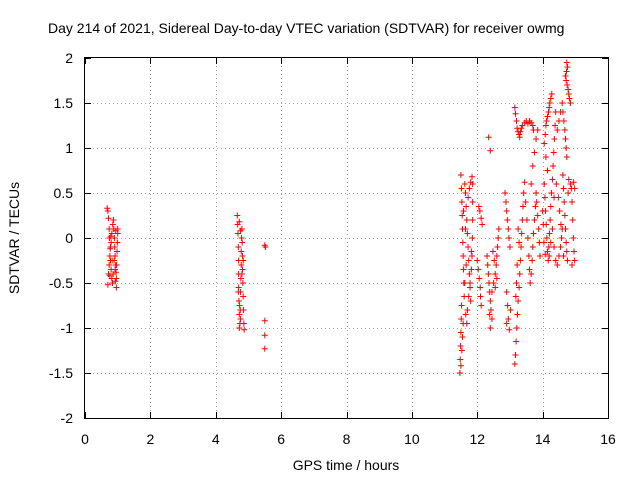 This screenshot has width=640, height=480. I want to click on y-tick-label: 0.5, so click(64, 193).